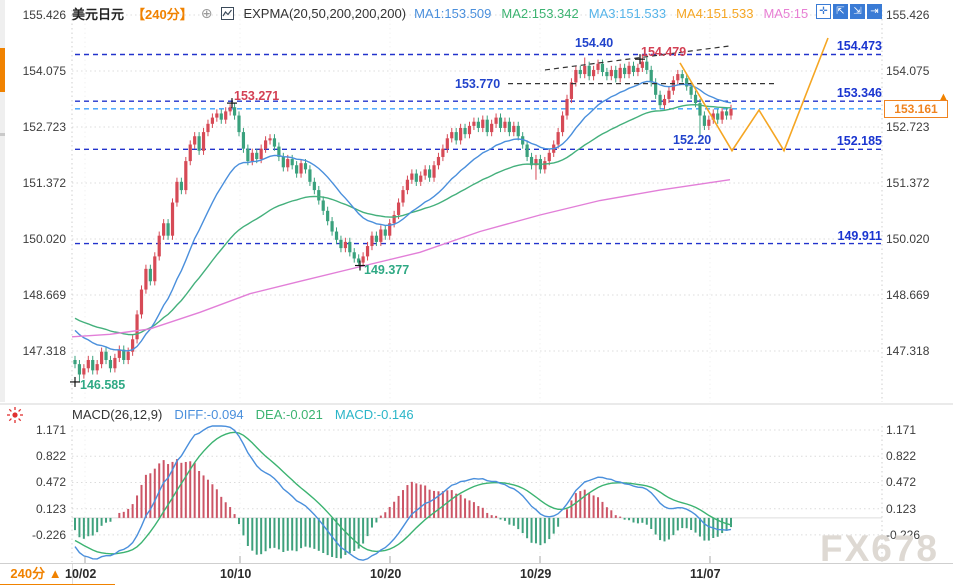  Describe the element at coordinates (859, 93) in the screenshot. I see `level-label-153.346: 153.346` at that location.